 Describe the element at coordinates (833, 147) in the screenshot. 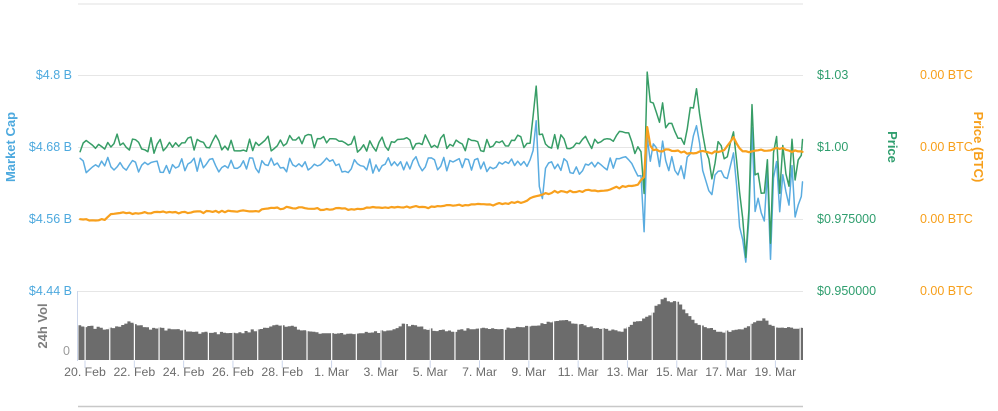

I see `price-tick-label: $1.00` at that location.